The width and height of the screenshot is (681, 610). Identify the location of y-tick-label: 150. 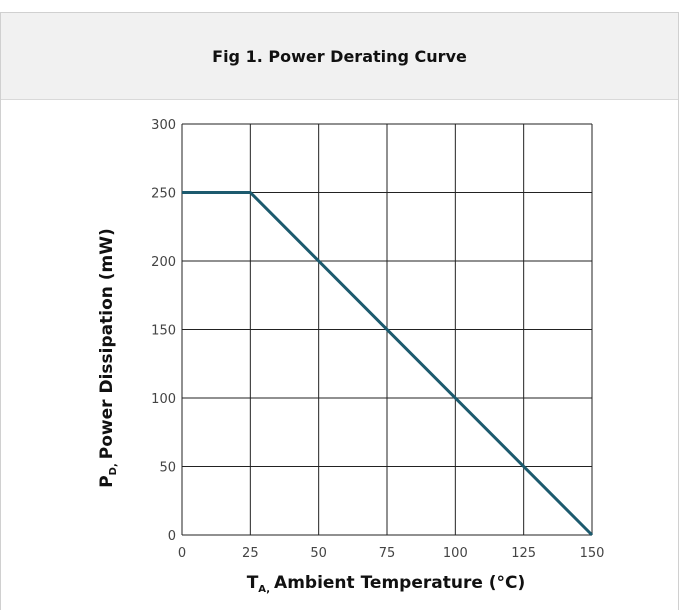
(163, 331).